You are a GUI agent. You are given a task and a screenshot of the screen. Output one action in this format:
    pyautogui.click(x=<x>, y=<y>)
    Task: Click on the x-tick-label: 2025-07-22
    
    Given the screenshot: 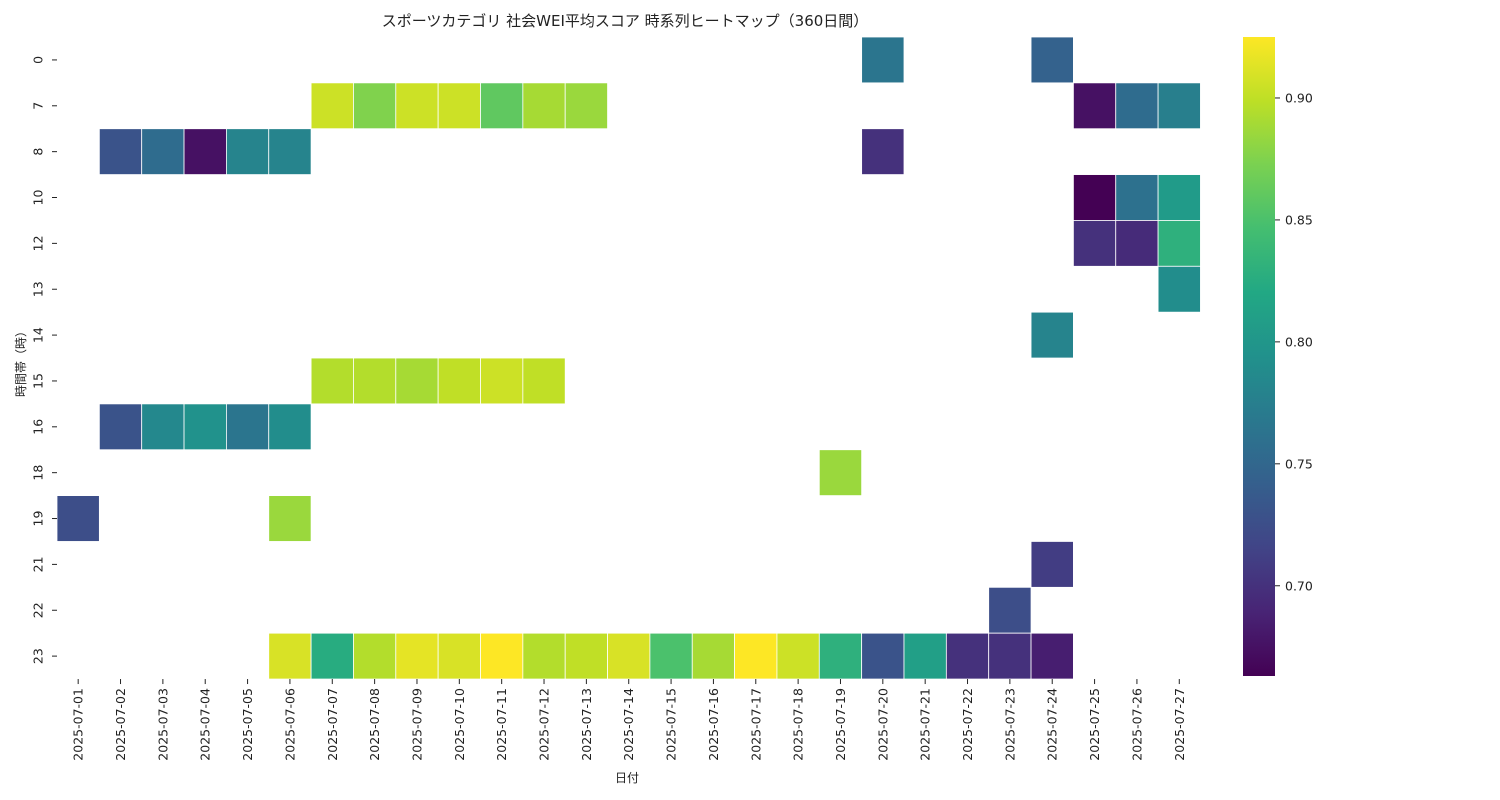 What is the action you would take?
    pyautogui.click(x=967, y=724)
    